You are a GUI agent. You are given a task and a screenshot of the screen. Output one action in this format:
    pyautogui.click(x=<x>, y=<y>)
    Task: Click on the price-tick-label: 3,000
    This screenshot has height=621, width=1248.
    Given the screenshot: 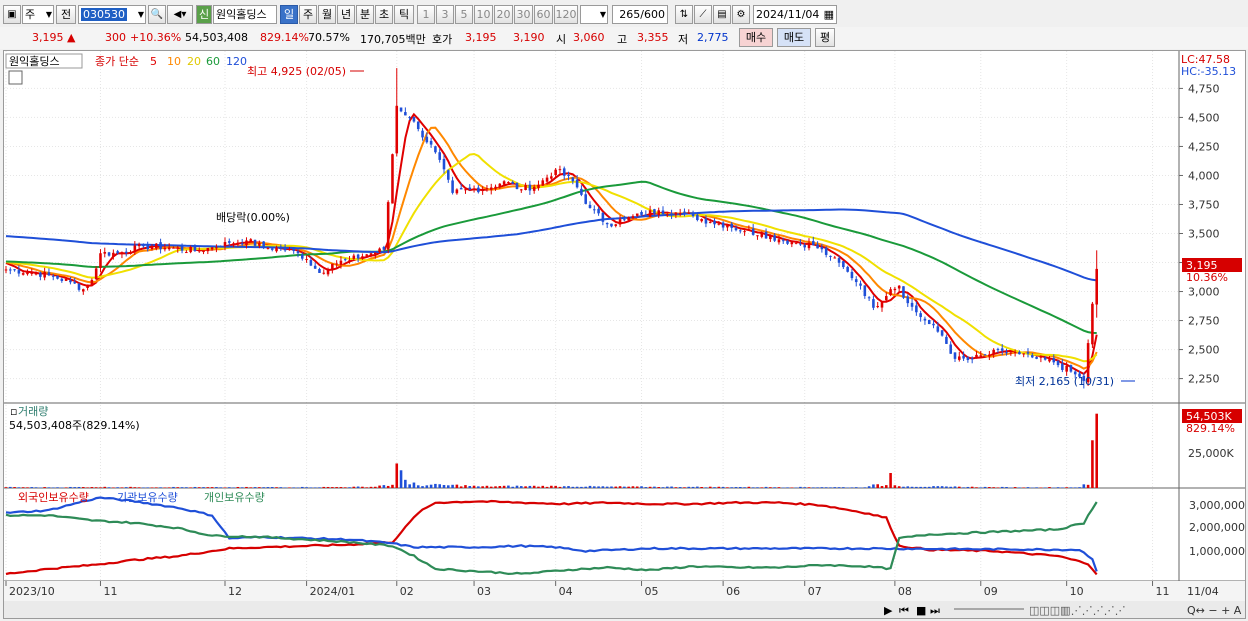 What is the action you would take?
    pyautogui.click(x=1204, y=292)
    